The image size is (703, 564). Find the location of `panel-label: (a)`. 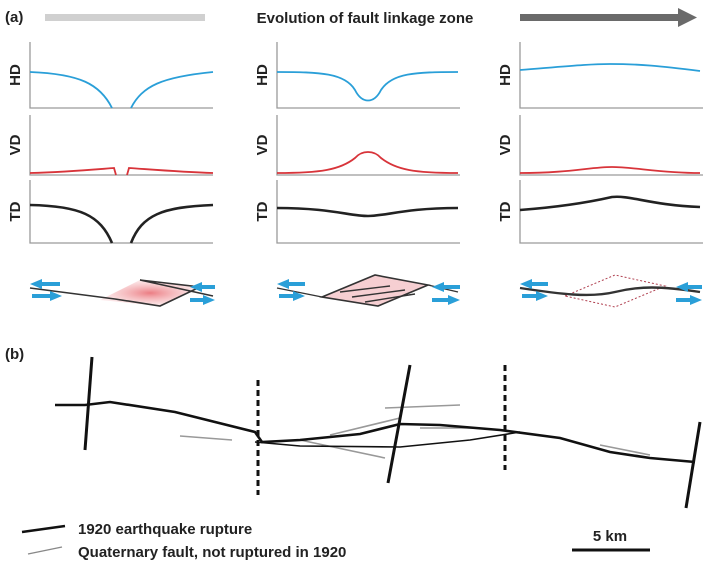

panel-label: (a) is located at coordinates (14, 17).